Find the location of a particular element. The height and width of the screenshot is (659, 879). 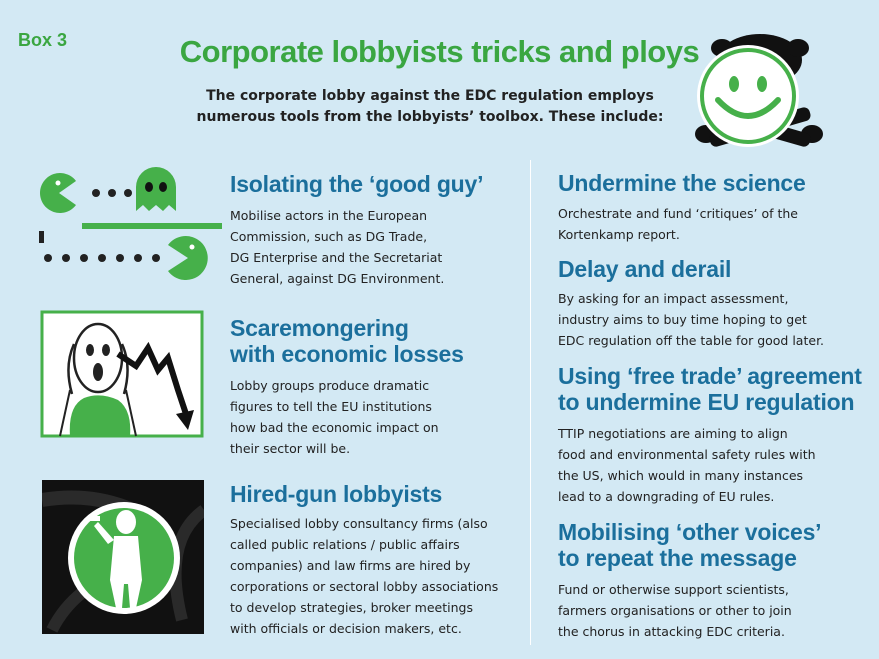

pacman-ghost-icon is located at coordinates (131, 222).